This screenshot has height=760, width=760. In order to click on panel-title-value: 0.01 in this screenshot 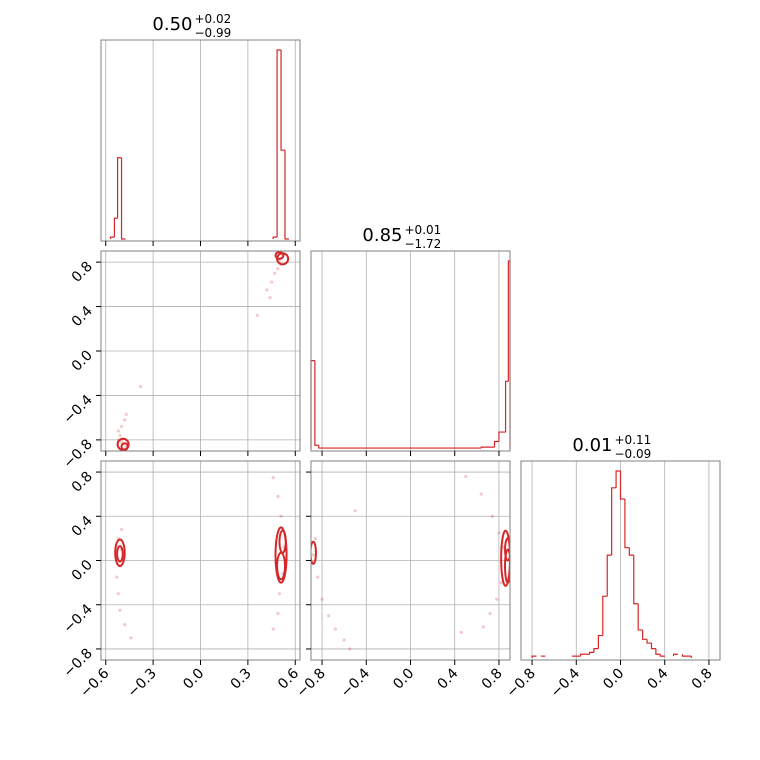, I will do `click(592, 445)`.